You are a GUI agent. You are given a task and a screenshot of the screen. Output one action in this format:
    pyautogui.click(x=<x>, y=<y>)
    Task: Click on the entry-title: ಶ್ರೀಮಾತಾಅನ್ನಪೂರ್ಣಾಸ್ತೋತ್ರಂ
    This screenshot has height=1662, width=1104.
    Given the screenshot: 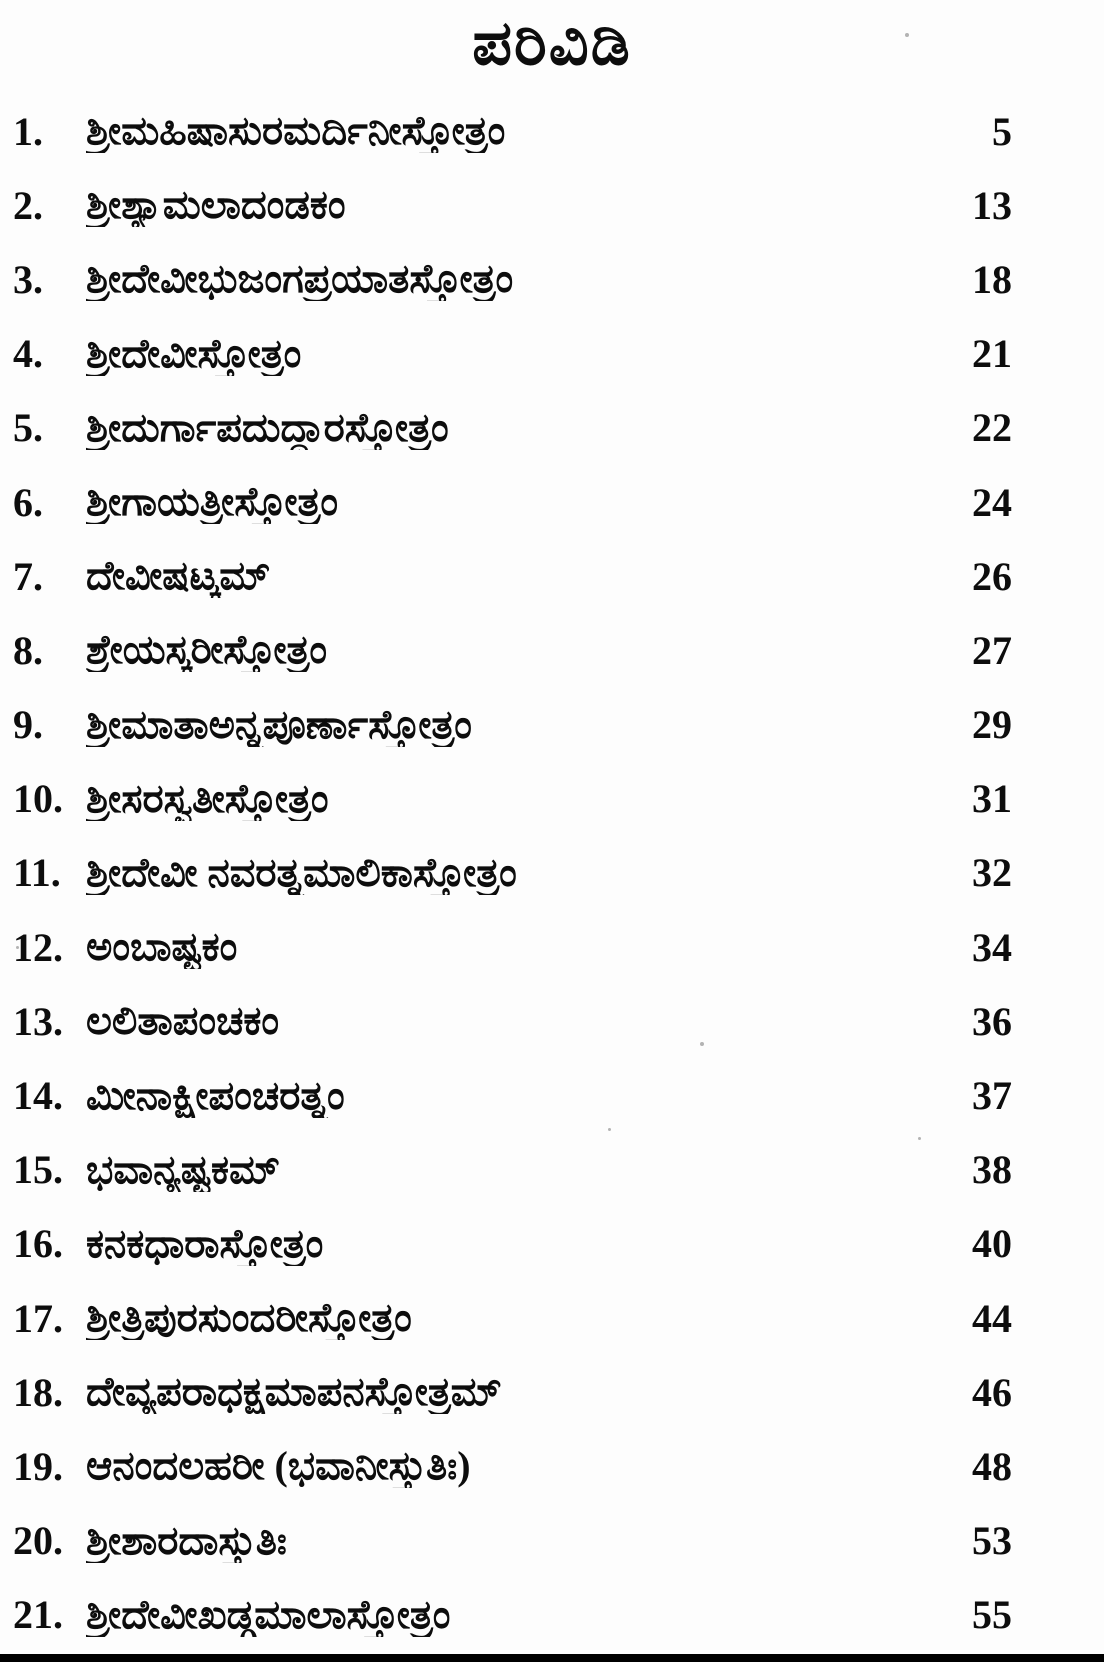 What is the action you would take?
    pyautogui.click(x=279, y=724)
    